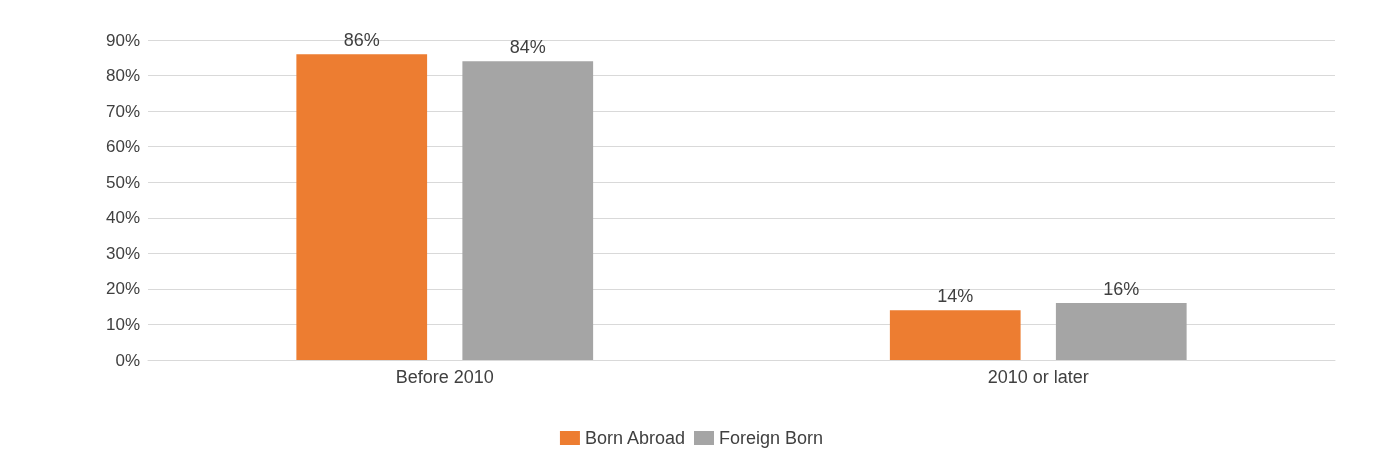  What do you see at coordinates (771, 438) in the screenshot?
I see `legend-label: Foreign Born` at bounding box center [771, 438].